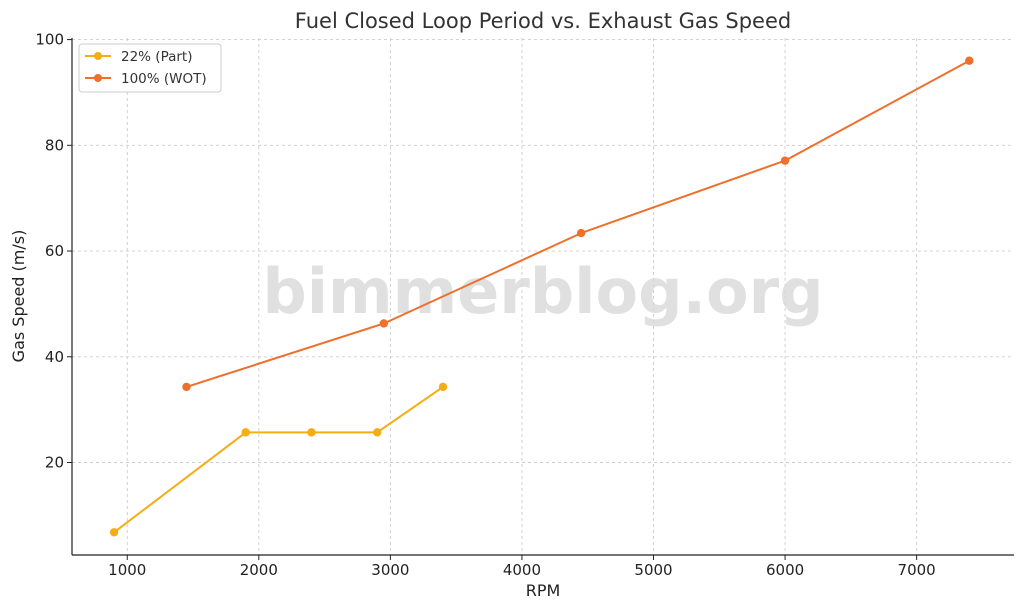  What do you see at coordinates (543, 590) in the screenshot?
I see `x-axis-label: RPM` at bounding box center [543, 590].